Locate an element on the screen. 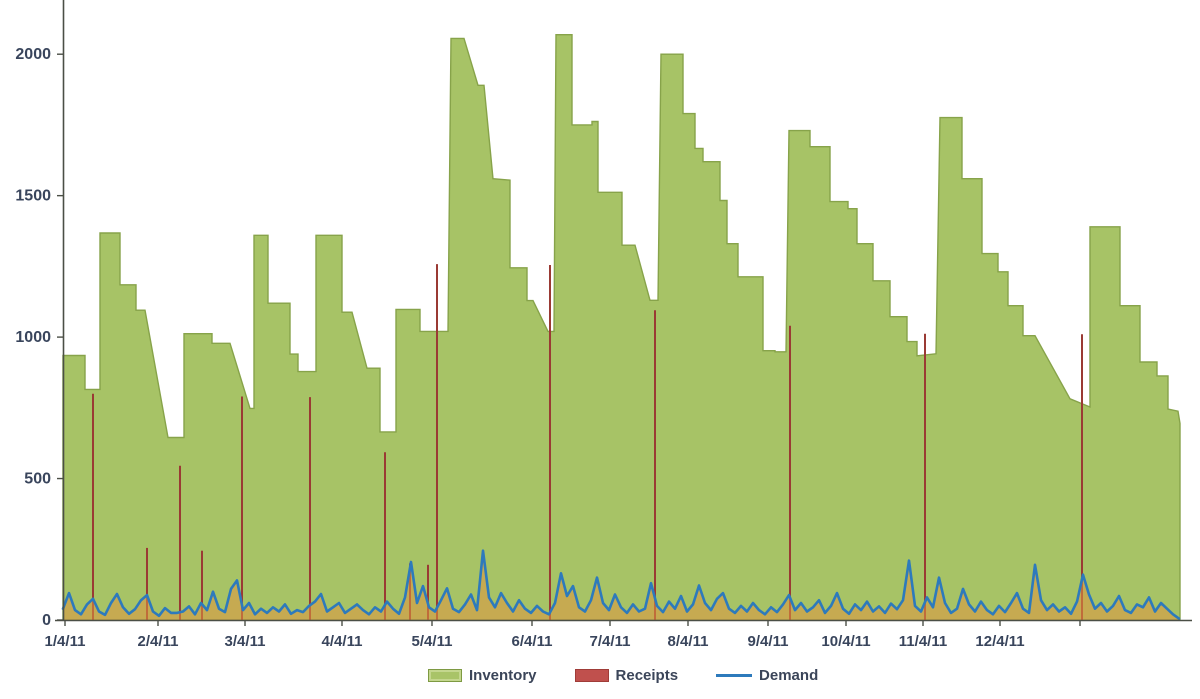 The height and width of the screenshot is (699, 1200). x-tick-label: 4/4/11 is located at coordinates (342, 641).